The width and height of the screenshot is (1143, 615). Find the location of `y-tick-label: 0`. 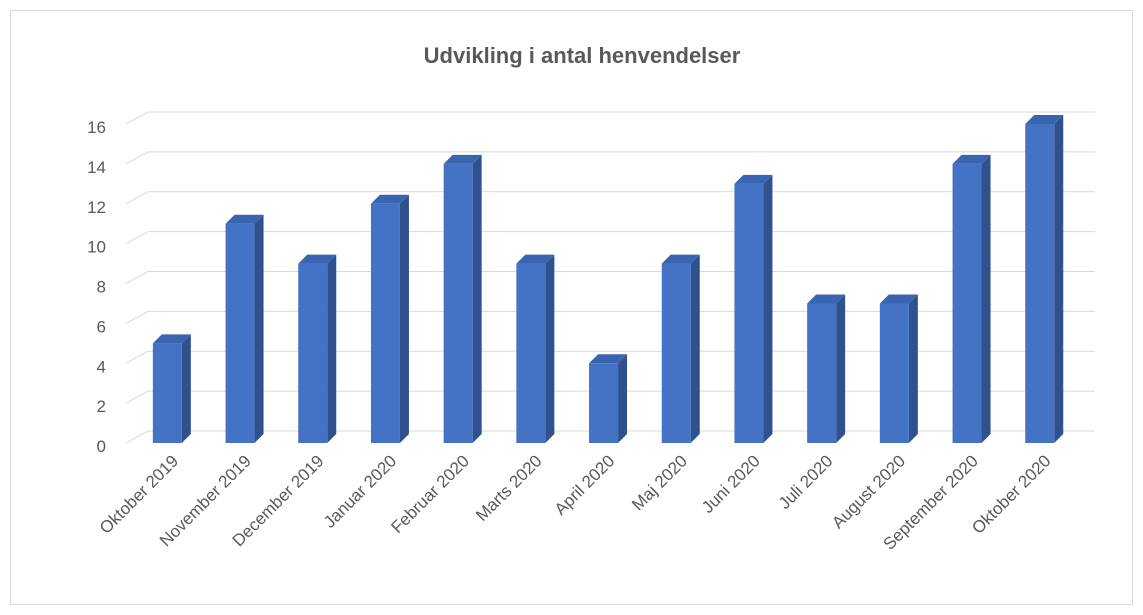

y-tick-label: 0 is located at coordinates (101, 446).